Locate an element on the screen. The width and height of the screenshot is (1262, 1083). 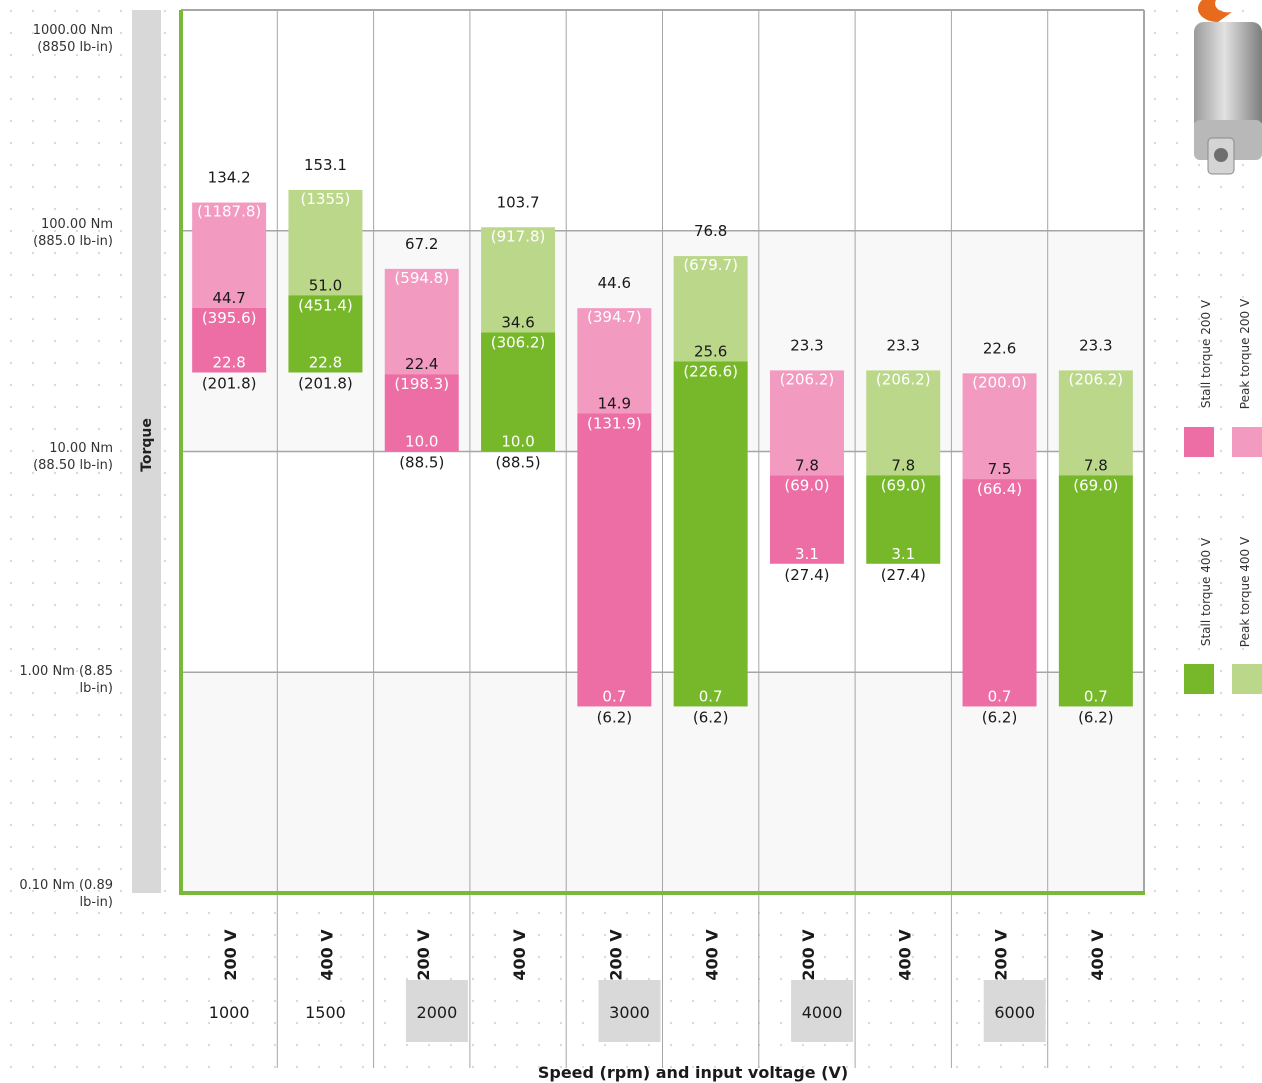
speed-tick-label: 6000 is located at coordinates (1014, 1012).